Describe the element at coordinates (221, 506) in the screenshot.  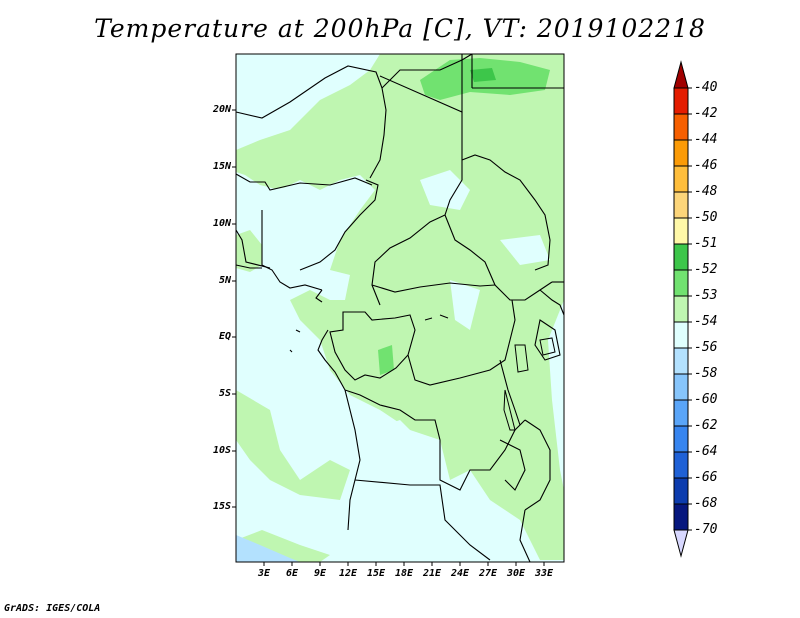
I see `y-tick-label: 15S` at that location.